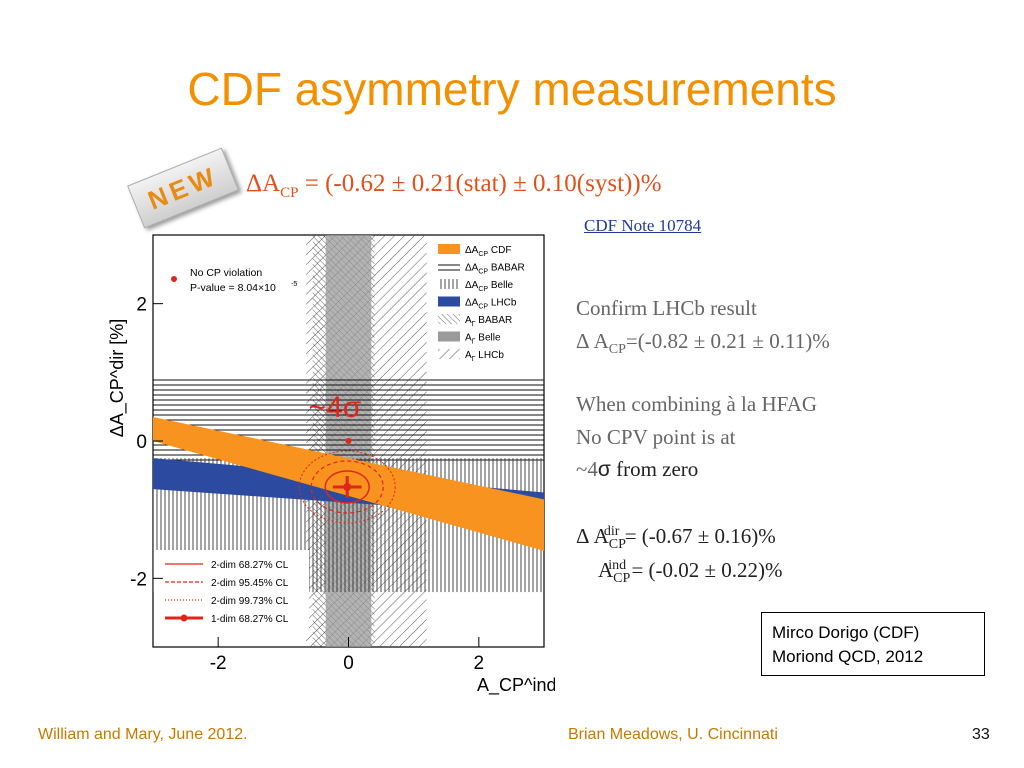 The image size is (1024, 768). Describe the element at coordinates (218, 663) in the screenshot. I see `x-tick-label-0: -2` at that location.